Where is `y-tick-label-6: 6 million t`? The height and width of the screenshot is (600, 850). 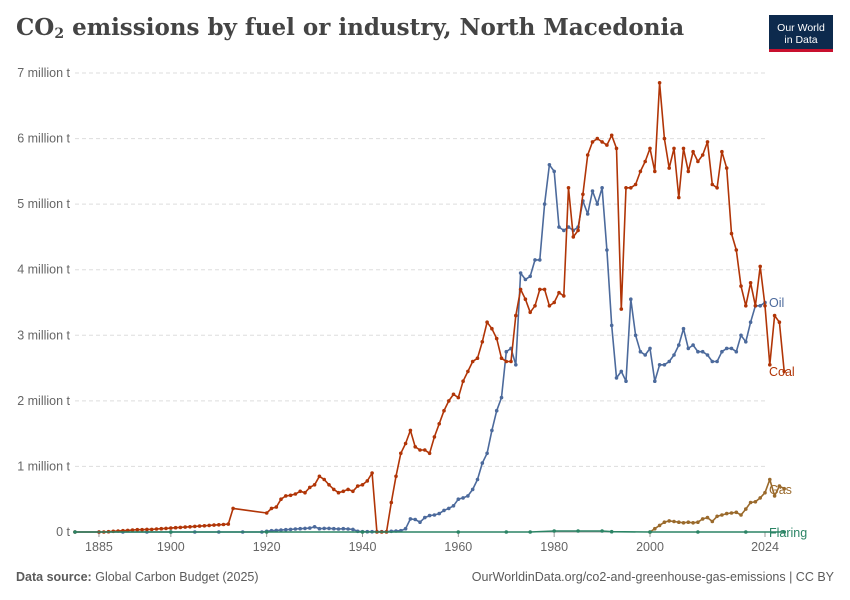 y-tick-label-6: 6 million t is located at coordinates (43, 139).